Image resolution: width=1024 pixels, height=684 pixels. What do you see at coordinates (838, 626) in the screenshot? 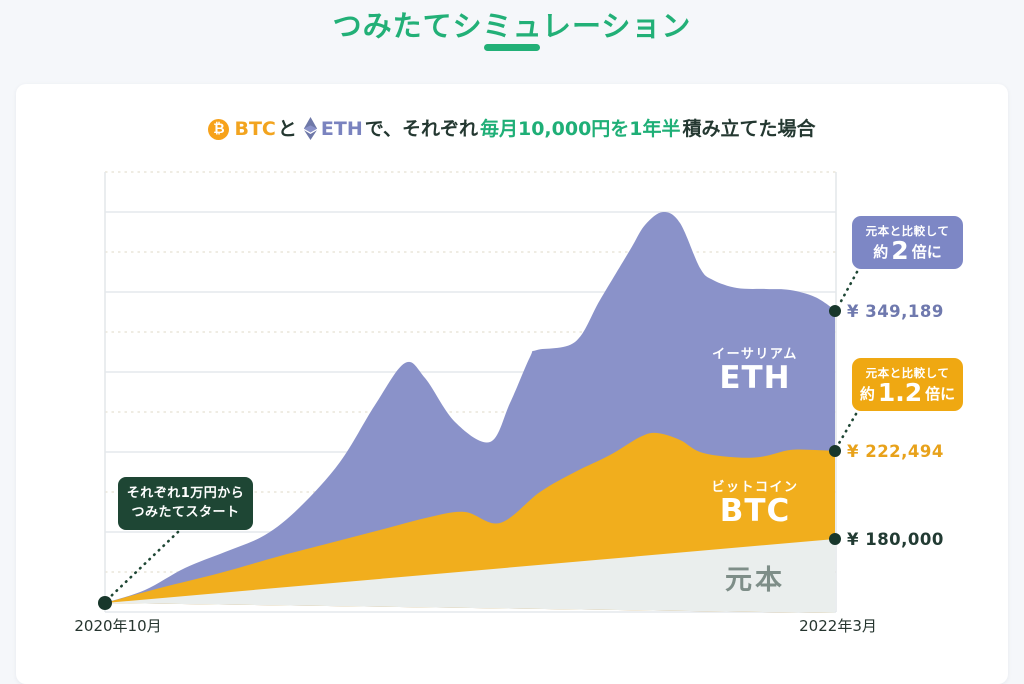
I see `x-axis-end-label: 2022年3月` at bounding box center [838, 626].